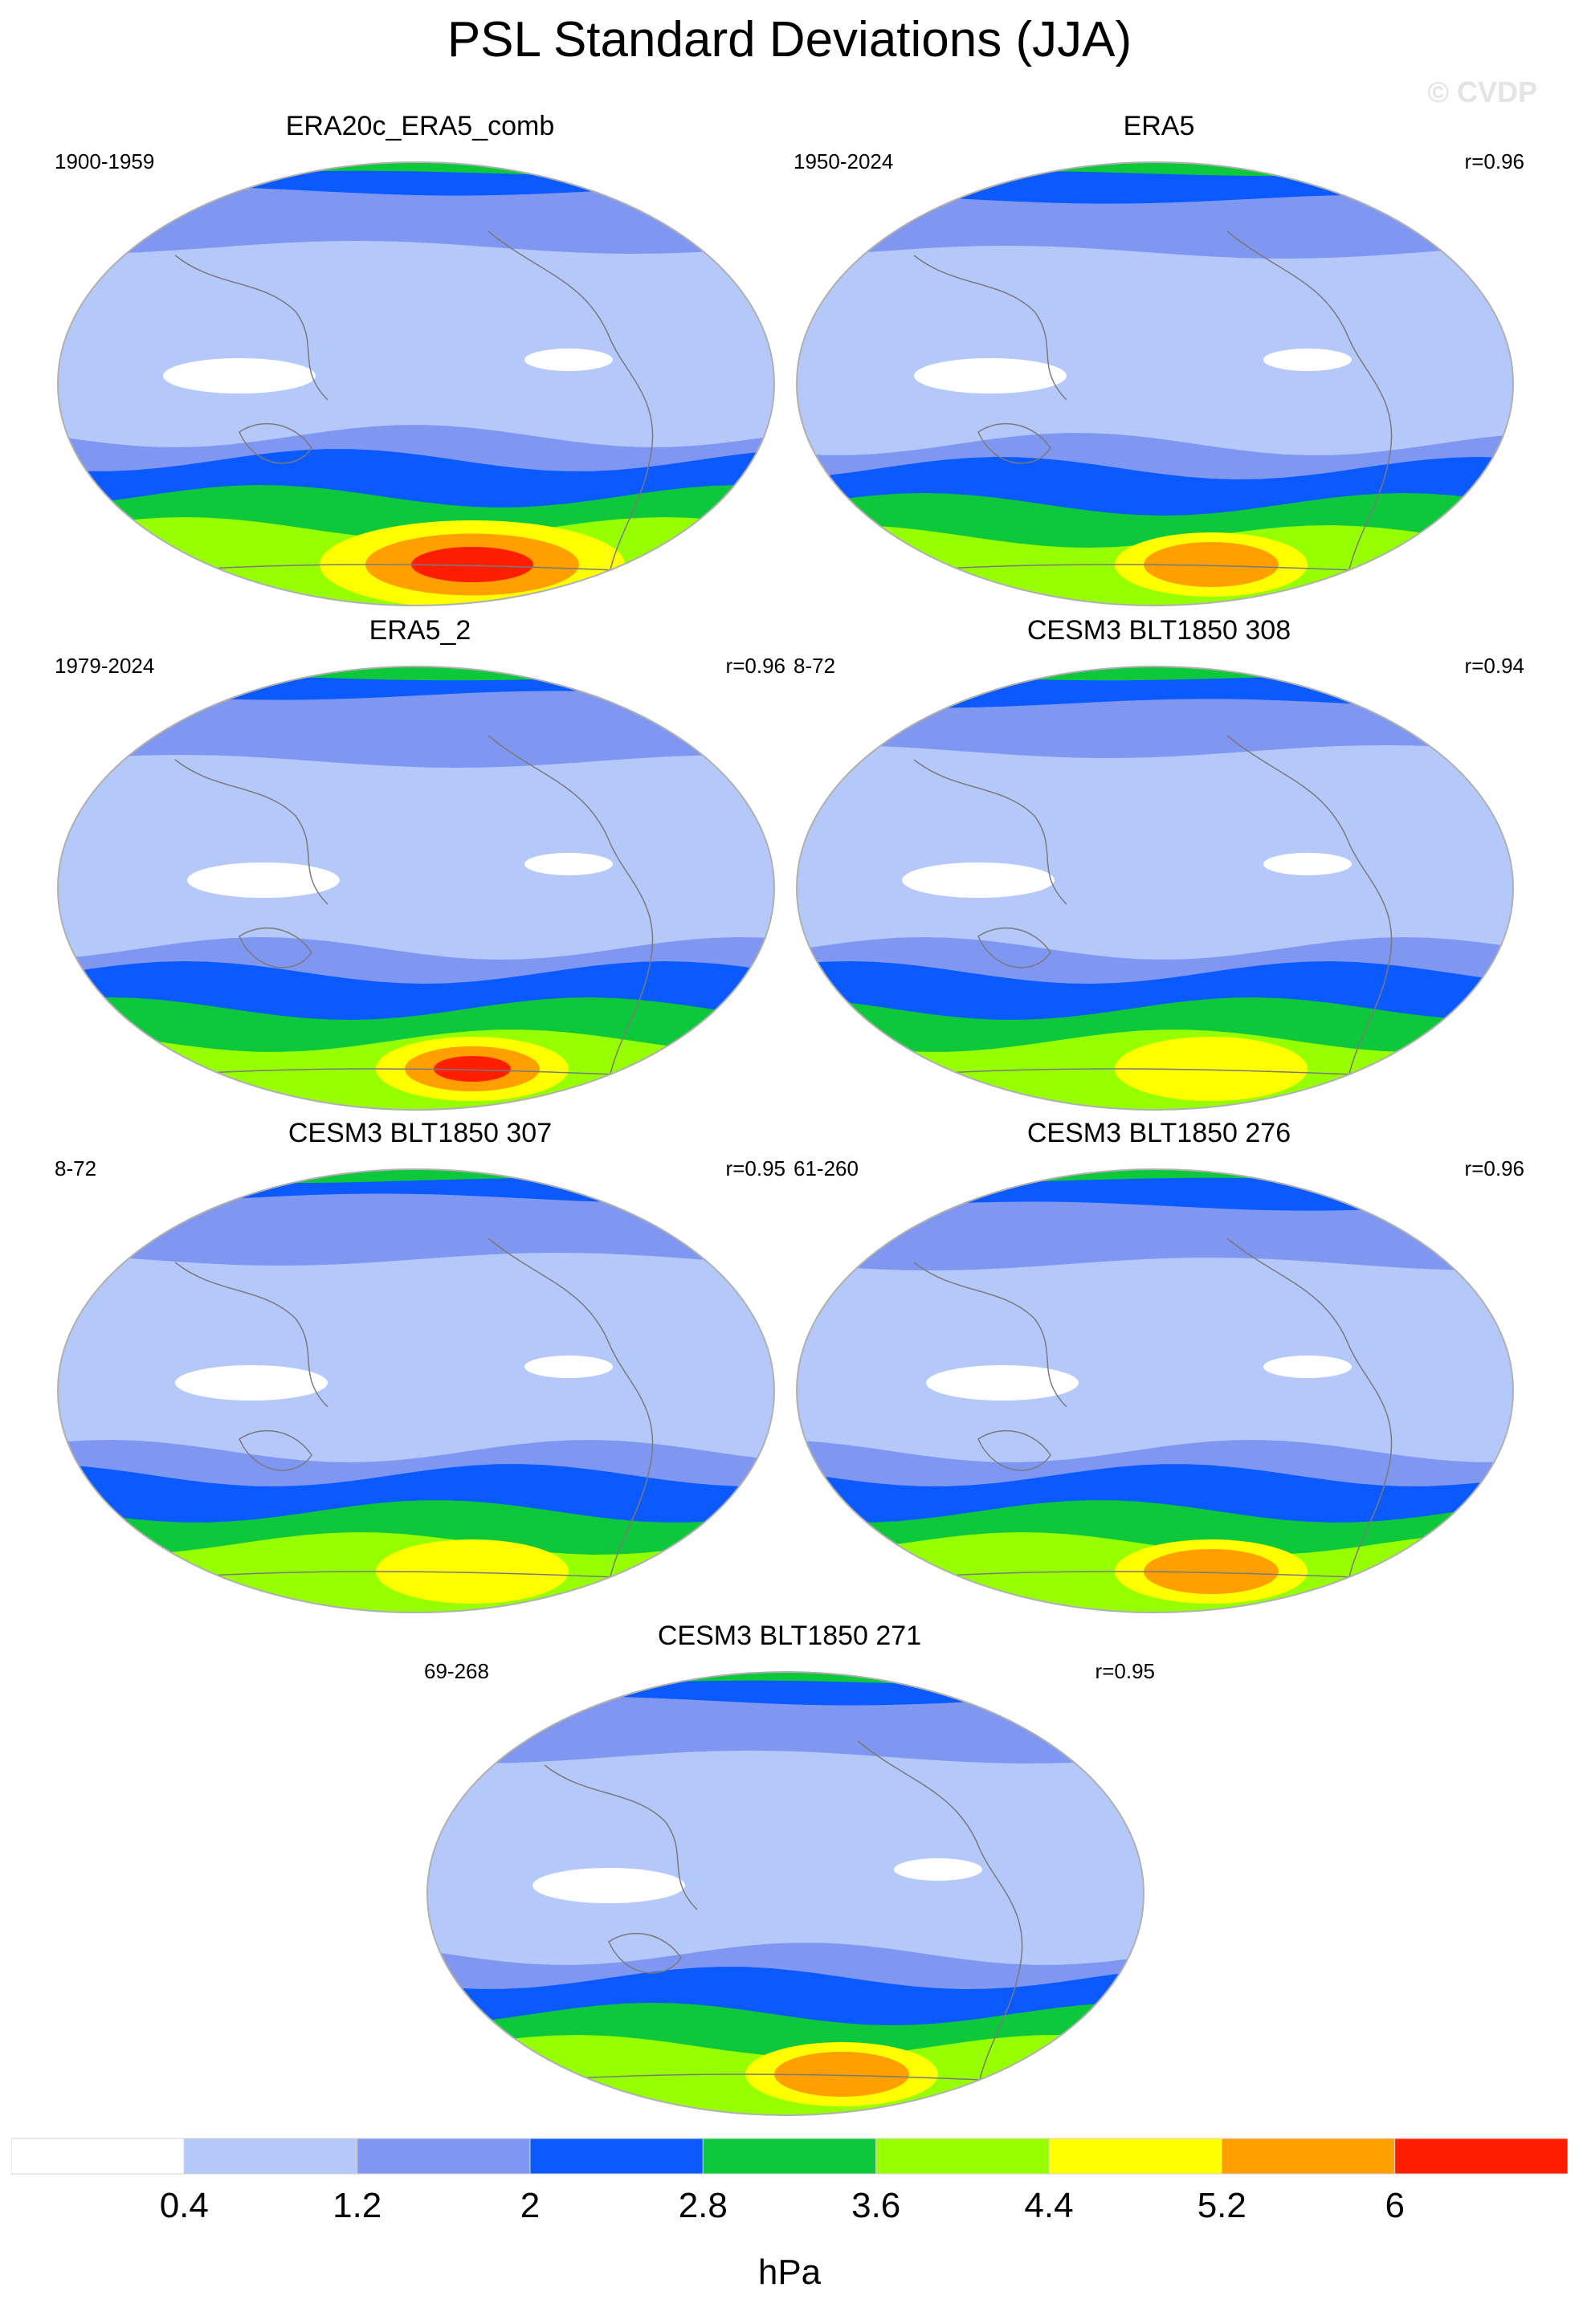 The image size is (1579, 2324). I want to click on panel-title: ERA5, so click(1159, 126).